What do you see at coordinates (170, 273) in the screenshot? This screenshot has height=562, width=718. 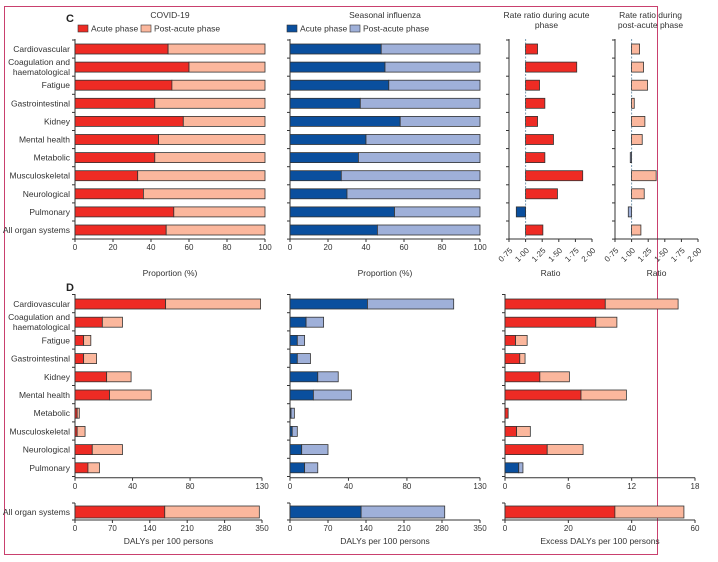 I see `c-covid-x-axis-label: Proportion (%)` at bounding box center [170, 273].